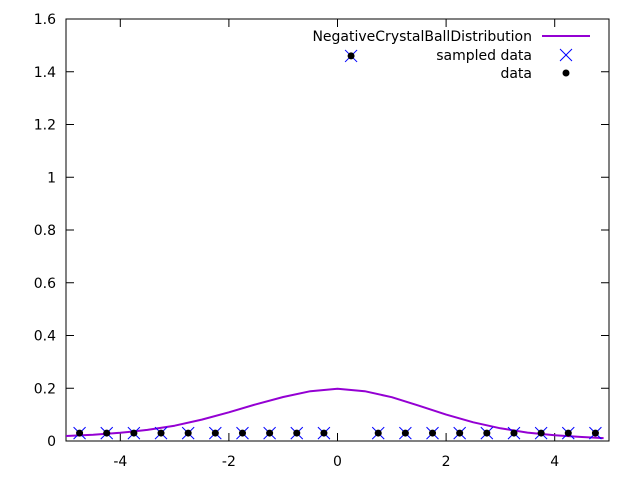  I want to click on y-tick-label: 1, so click(51, 178).